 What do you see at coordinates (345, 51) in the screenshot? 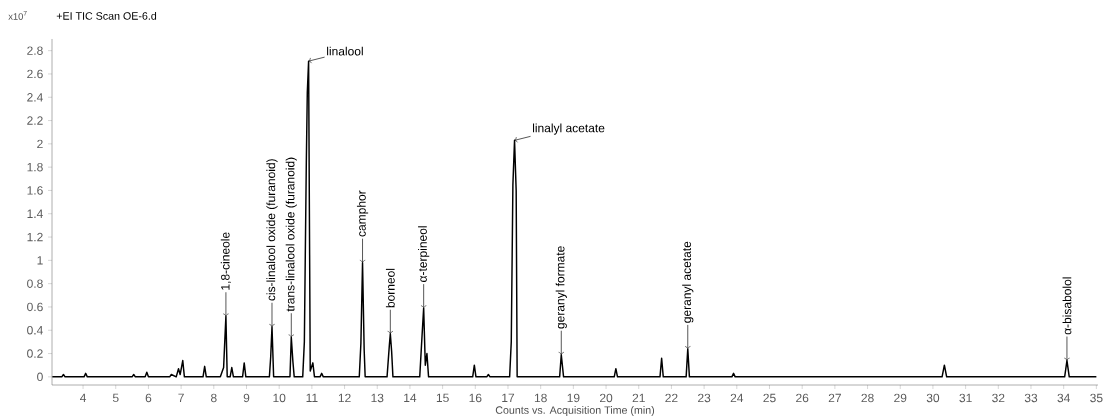
I see `annotation: linalool` at bounding box center [345, 51].